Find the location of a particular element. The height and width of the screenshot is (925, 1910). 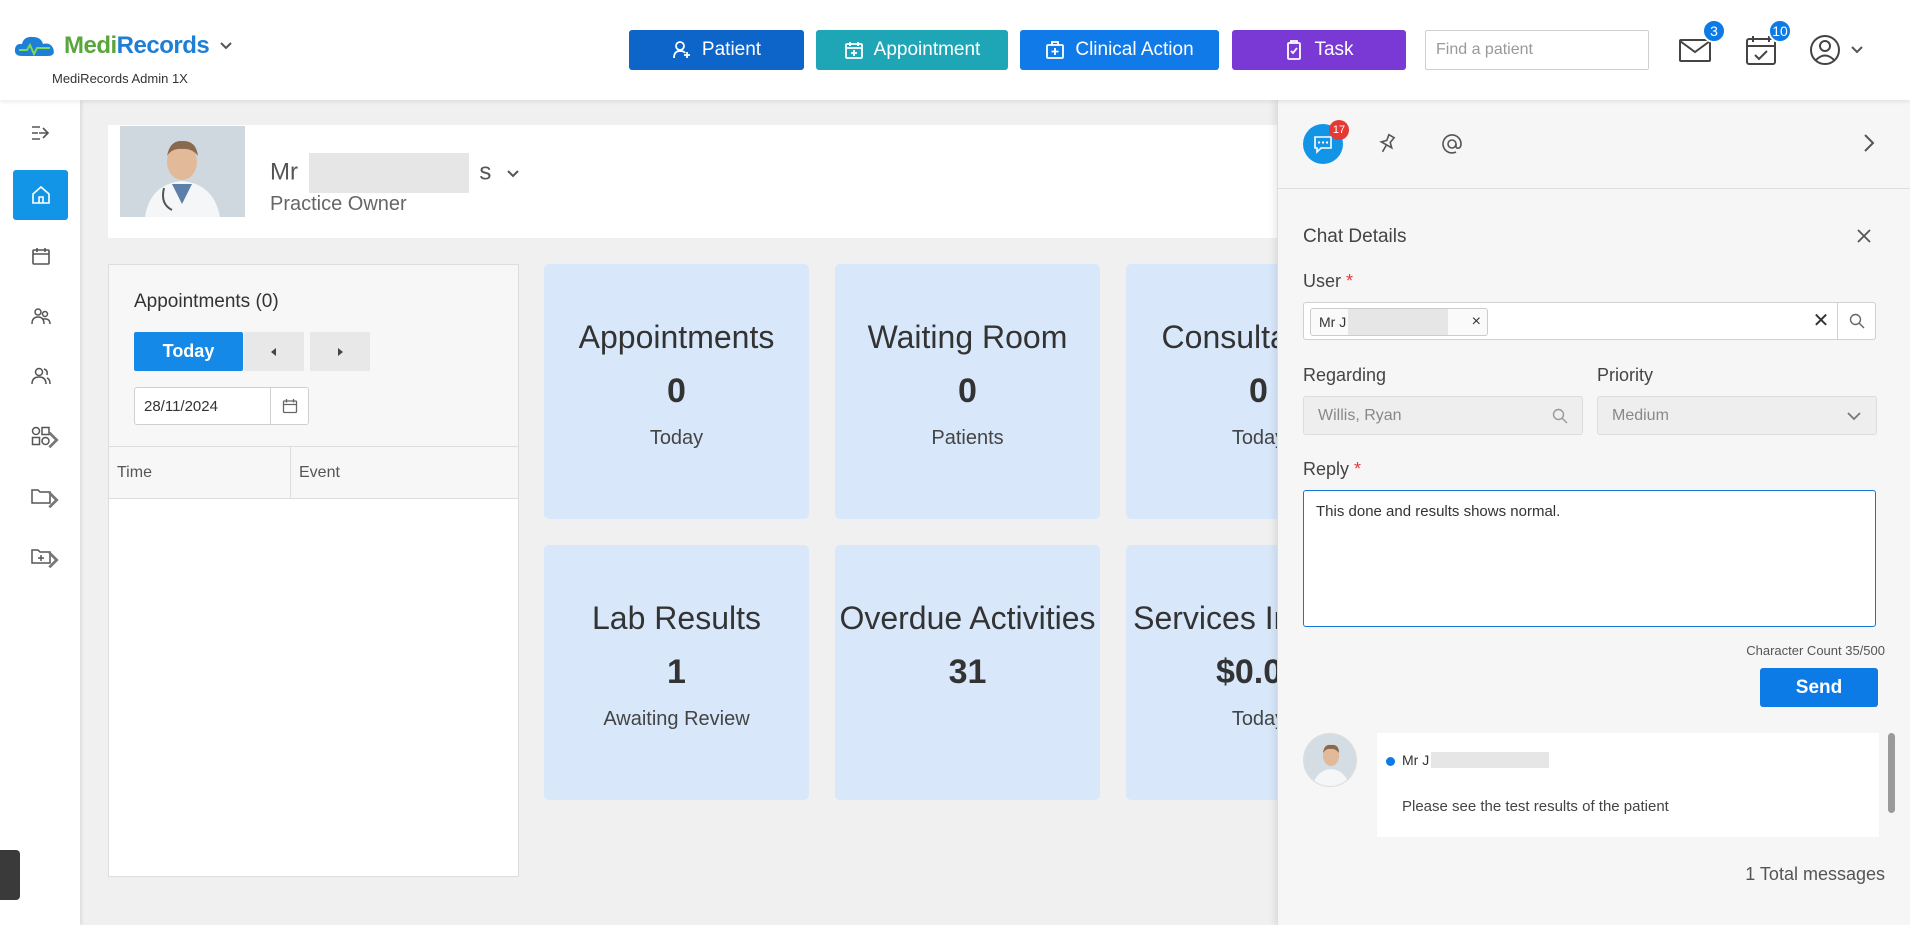

card-title: Waiting Room is located at coordinates (967, 337).